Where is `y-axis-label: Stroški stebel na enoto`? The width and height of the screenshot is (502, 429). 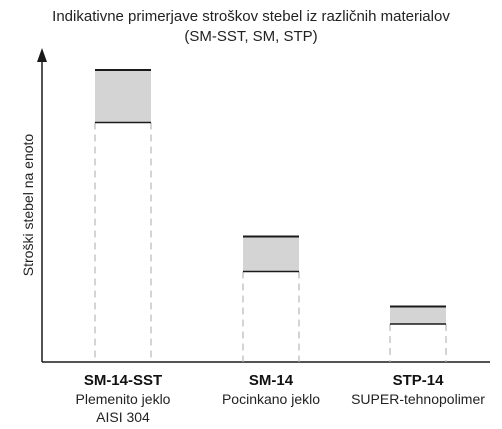
y-axis-label: Stroški stebel na enoto is located at coordinates (28, 205).